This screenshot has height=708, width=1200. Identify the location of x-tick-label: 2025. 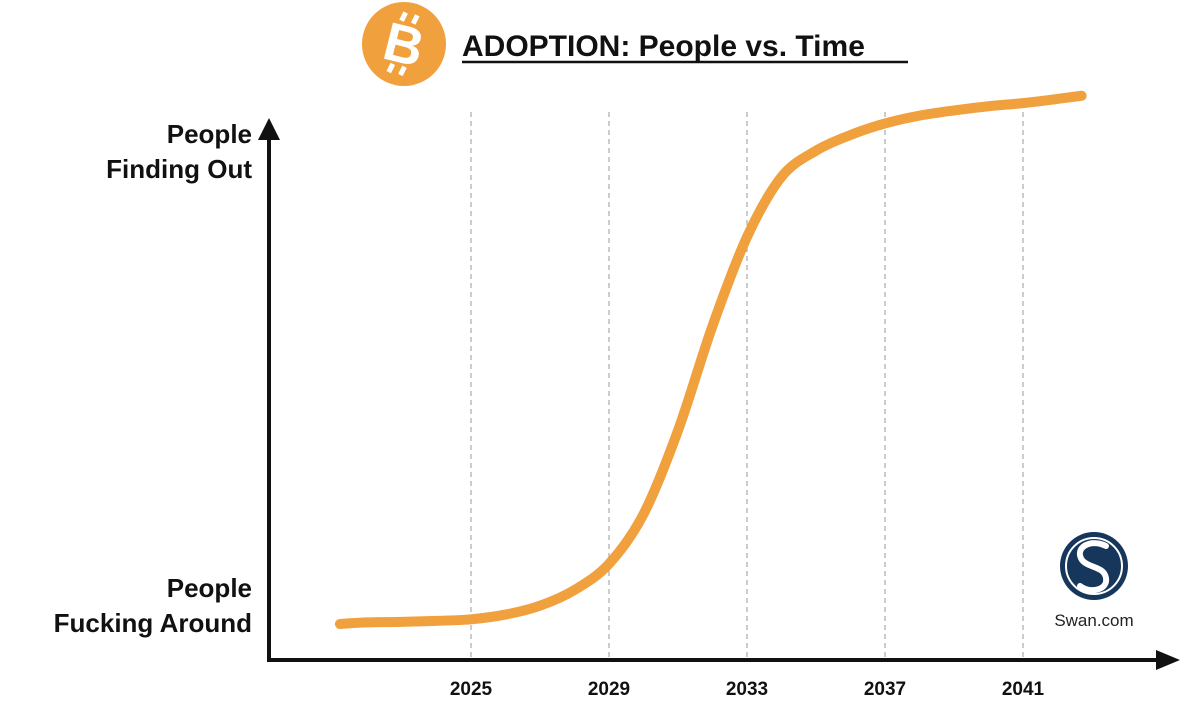
(471, 689).